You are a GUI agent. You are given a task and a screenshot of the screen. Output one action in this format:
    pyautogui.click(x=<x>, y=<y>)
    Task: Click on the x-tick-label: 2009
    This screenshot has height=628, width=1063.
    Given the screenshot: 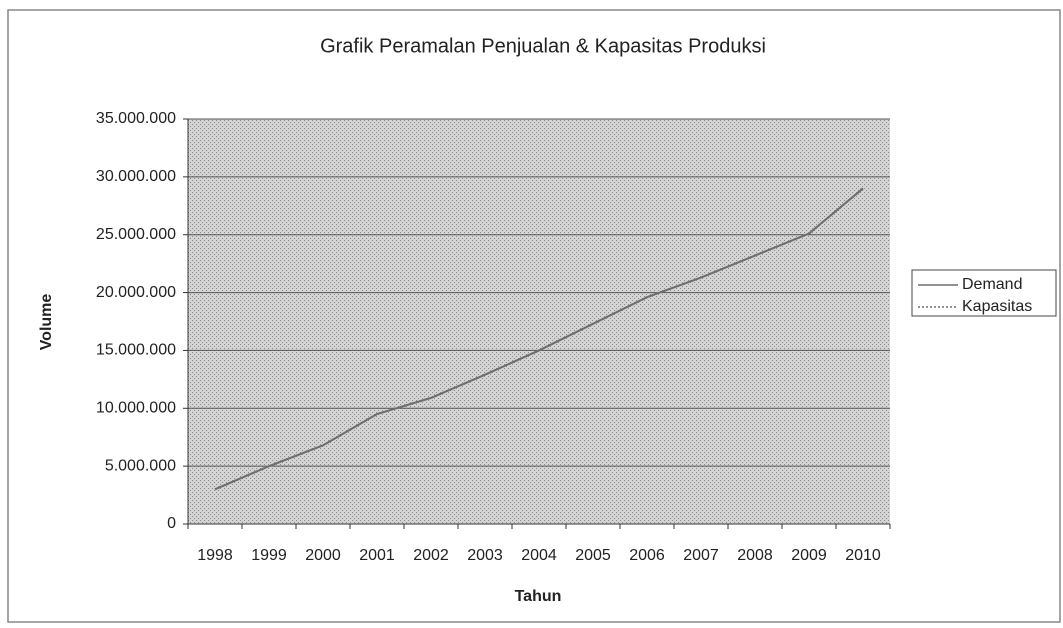 What is the action you would take?
    pyautogui.click(x=809, y=555)
    